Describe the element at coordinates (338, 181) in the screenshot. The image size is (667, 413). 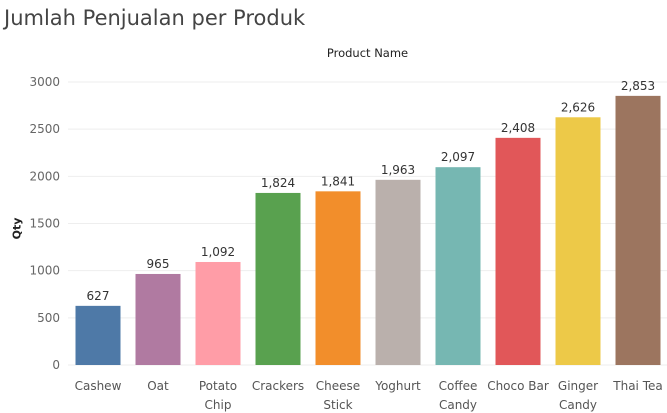
I see `data-label: 1,841` at that location.